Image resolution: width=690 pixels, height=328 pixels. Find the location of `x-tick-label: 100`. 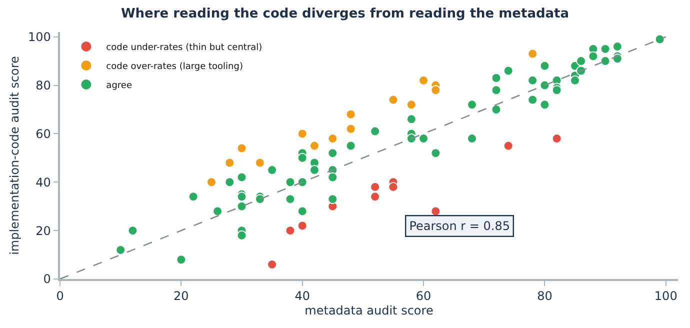

x-tick-label: 100 is located at coordinates (666, 296).